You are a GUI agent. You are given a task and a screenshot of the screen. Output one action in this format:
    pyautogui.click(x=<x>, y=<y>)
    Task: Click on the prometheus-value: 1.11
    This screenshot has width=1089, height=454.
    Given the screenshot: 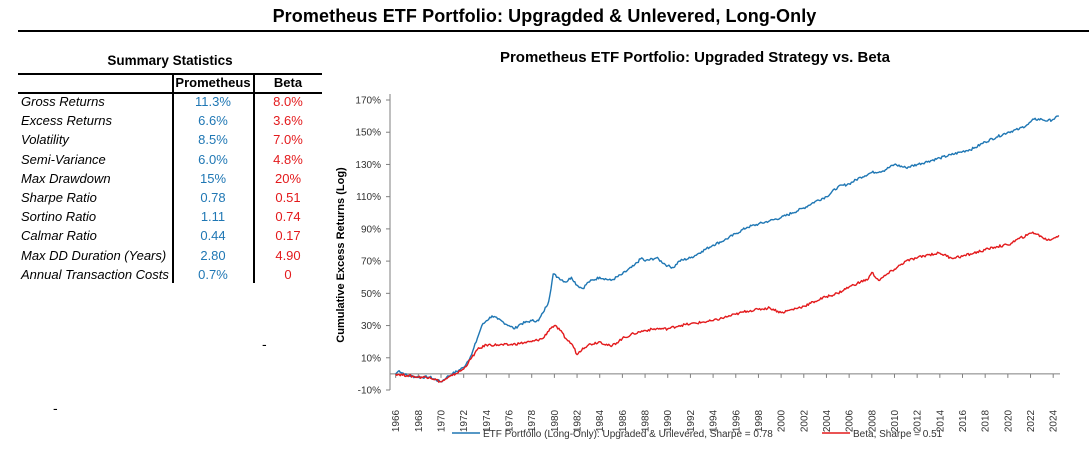 What is the action you would take?
    pyautogui.click(x=213, y=217)
    